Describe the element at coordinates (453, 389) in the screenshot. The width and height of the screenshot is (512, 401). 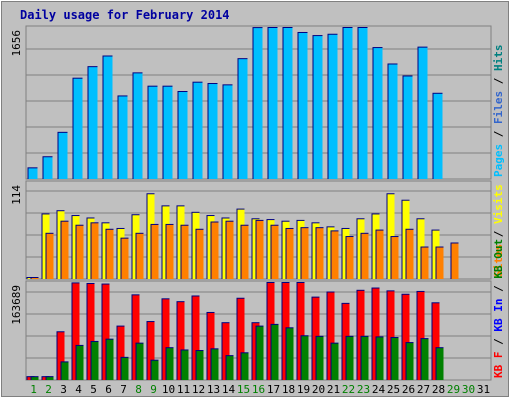
I see `x-tick-label: 29` at that location.